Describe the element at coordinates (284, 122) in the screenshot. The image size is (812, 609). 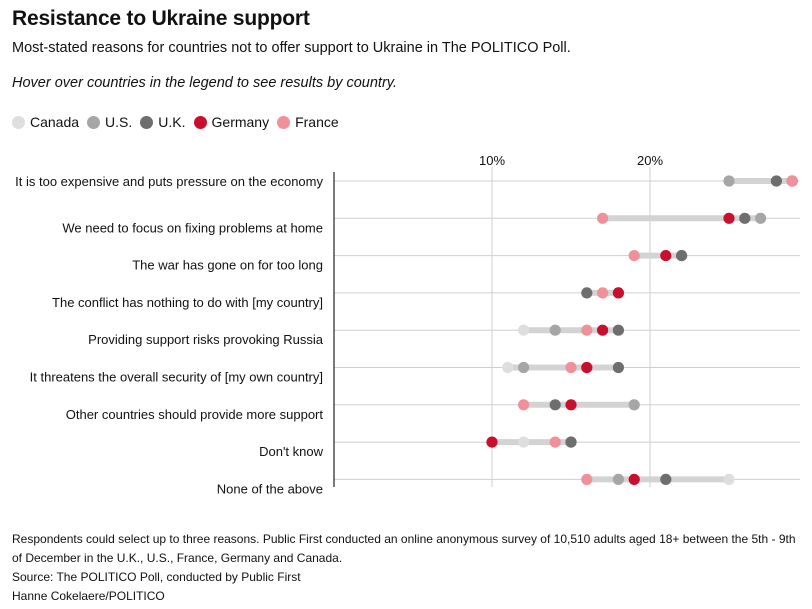
I see `legend-dot-france` at that location.